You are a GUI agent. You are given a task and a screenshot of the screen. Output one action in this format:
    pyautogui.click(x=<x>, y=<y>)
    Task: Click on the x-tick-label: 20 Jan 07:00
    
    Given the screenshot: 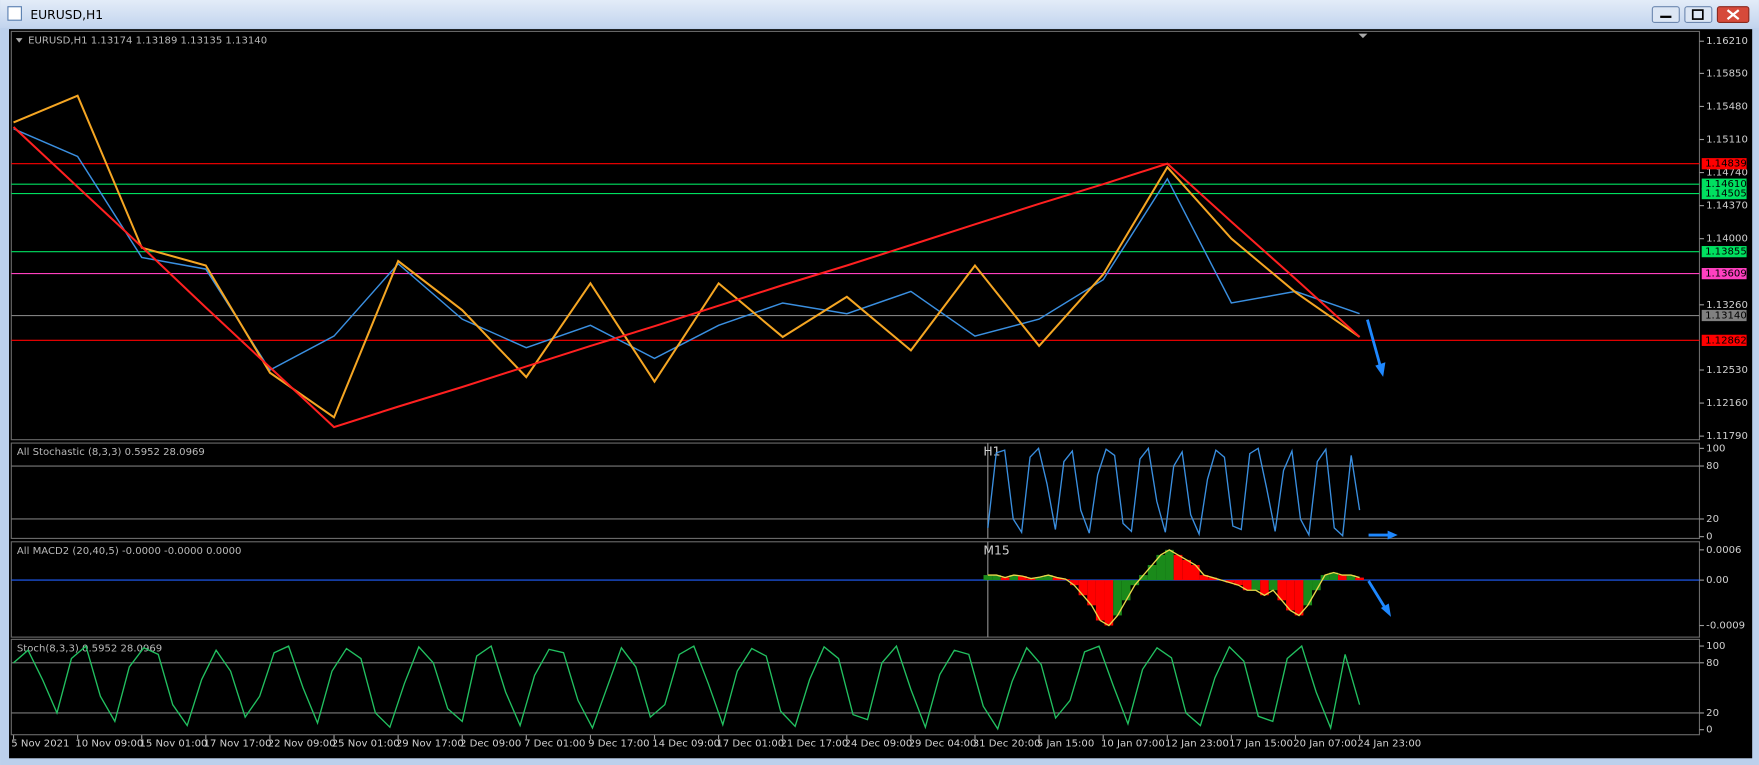 What is the action you would take?
    pyautogui.click(x=1325, y=744)
    